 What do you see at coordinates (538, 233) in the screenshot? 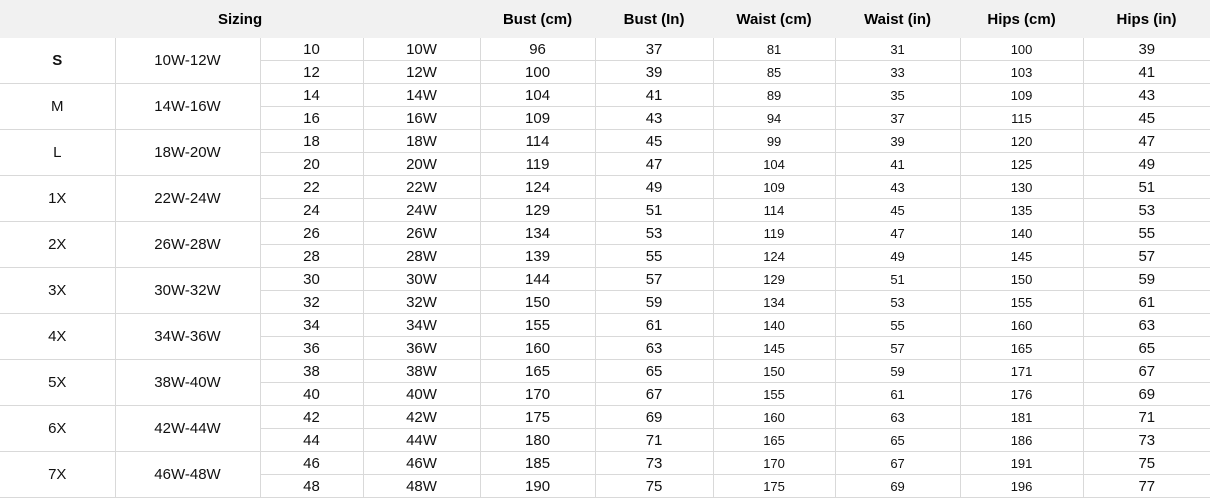
I see `cell-bust-cm: 134` at bounding box center [538, 233].